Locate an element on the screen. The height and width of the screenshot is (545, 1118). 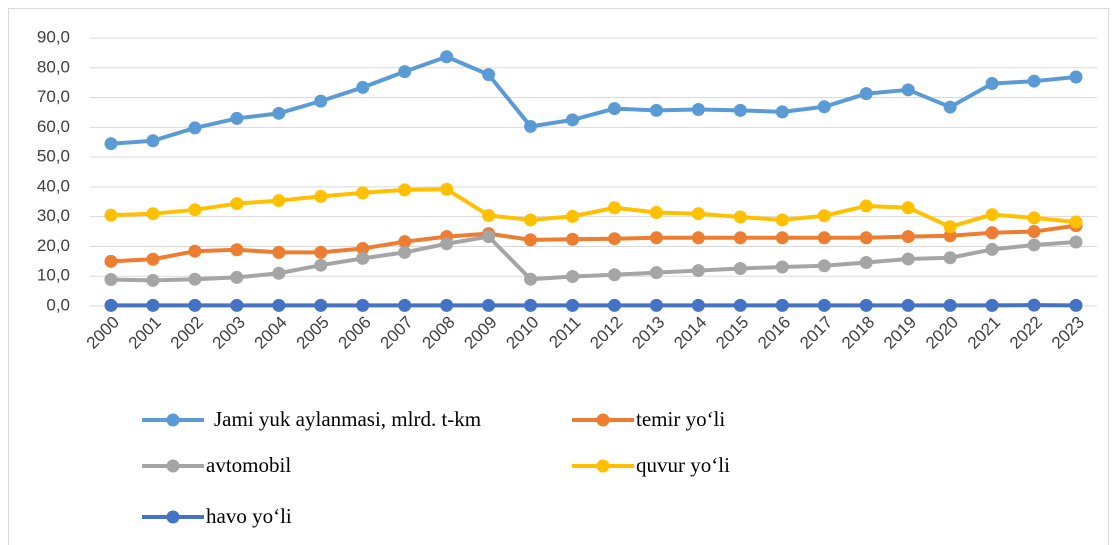
y-tick-label: 40,0 is located at coordinates (53, 185).